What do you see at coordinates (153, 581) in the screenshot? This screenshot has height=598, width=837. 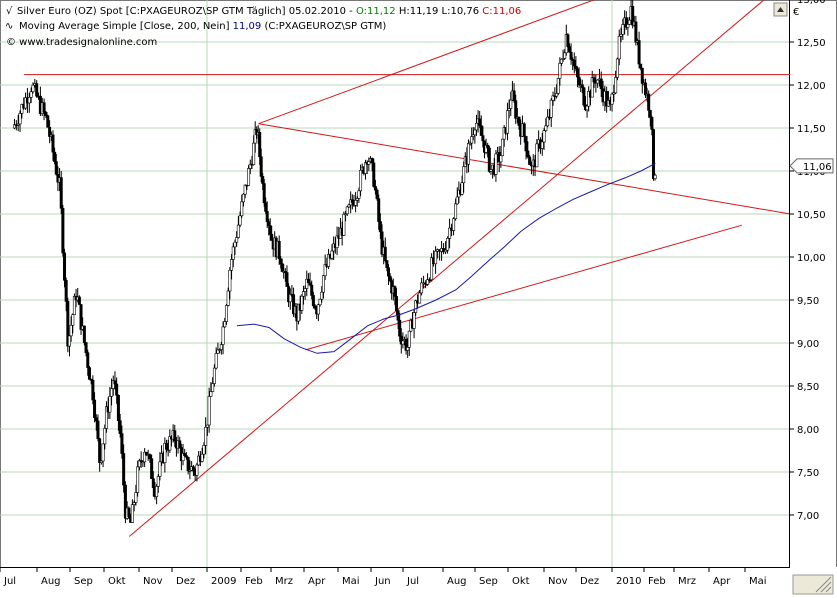 I see `x-tick-label: Nov` at bounding box center [153, 581].